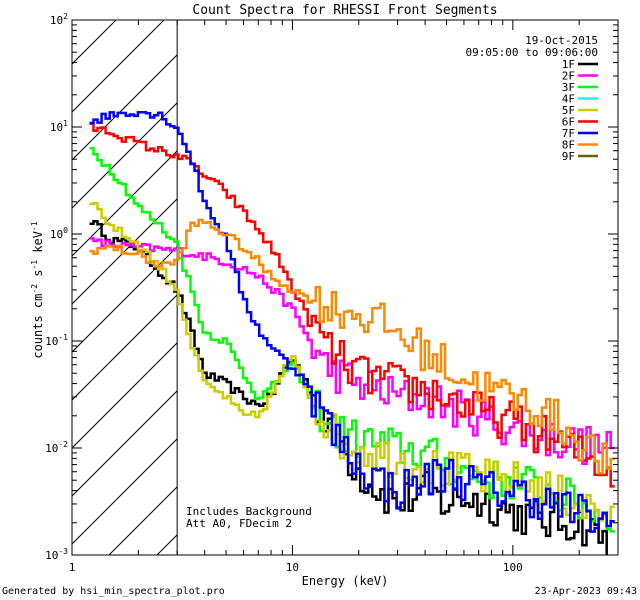  I want to click on x-tick-label: 1, so click(72, 567).